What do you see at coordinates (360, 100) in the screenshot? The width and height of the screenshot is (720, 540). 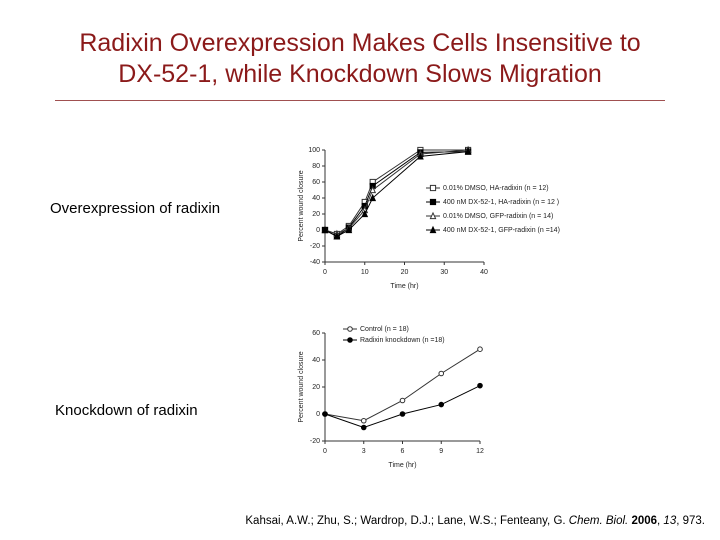 I see `title-rule` at bounding box center [360, 100].